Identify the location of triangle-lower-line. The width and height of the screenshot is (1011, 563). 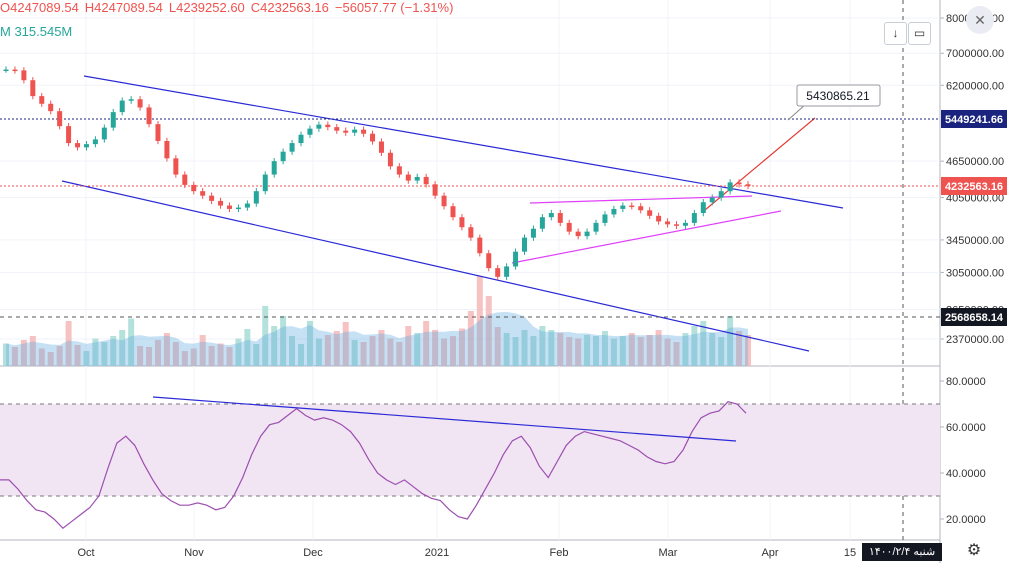
(646, 237).